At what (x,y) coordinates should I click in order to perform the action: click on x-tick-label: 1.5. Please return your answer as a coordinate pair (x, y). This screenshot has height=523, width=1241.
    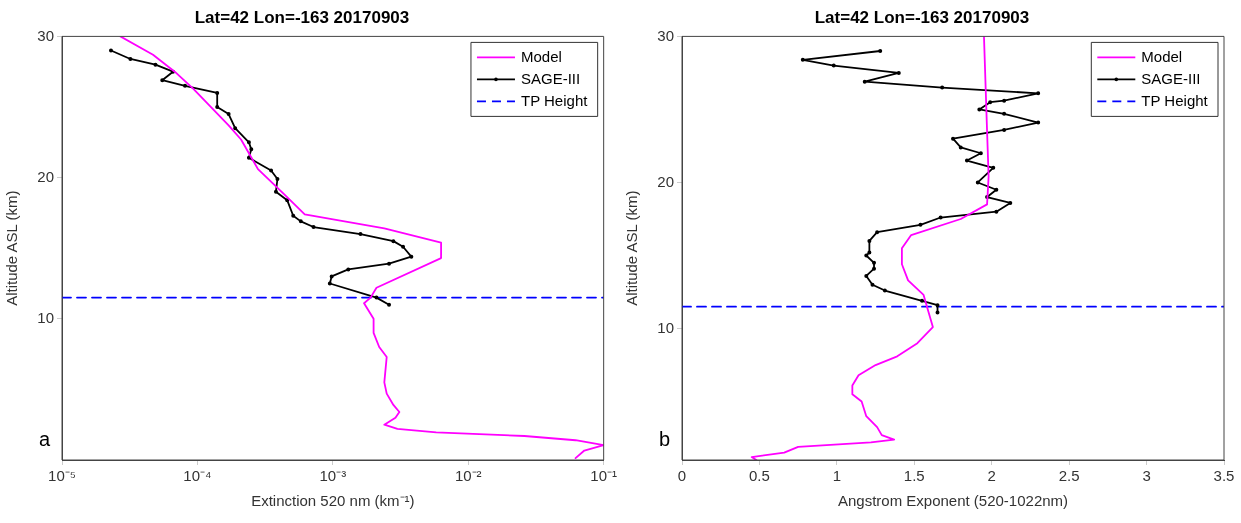
    Looking at the image, I should click on (914, 476).